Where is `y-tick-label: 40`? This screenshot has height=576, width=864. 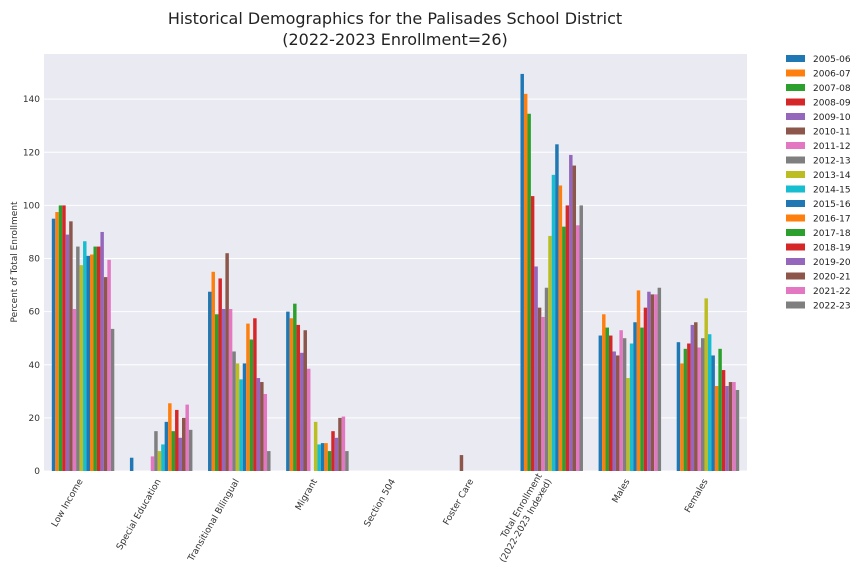
y-tick-label: 40 is located at coordinates (35, 366).